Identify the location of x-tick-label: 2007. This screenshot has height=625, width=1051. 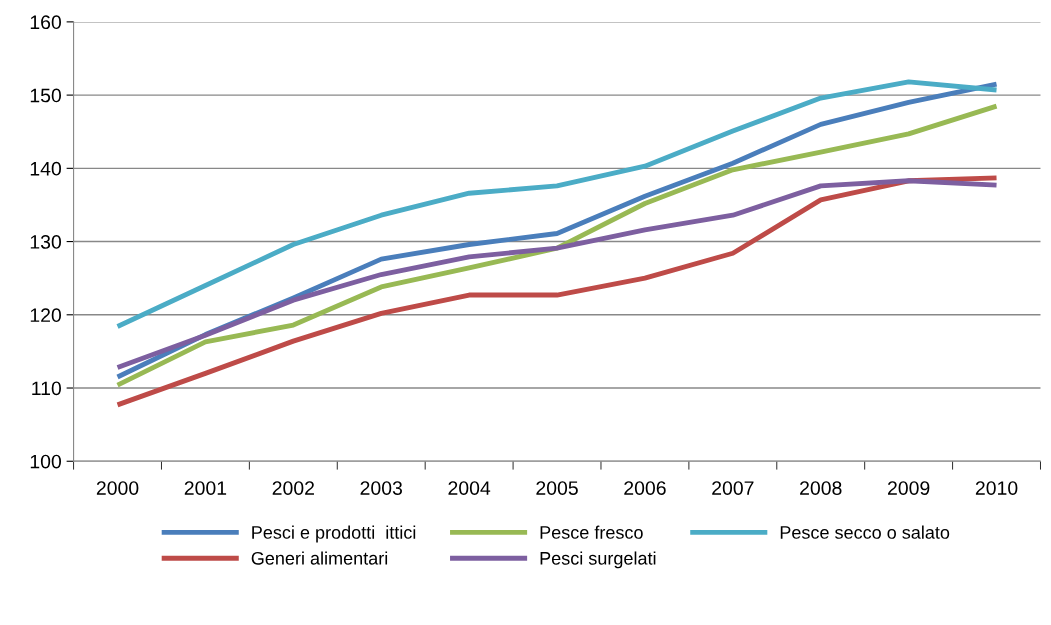
(733, 488).